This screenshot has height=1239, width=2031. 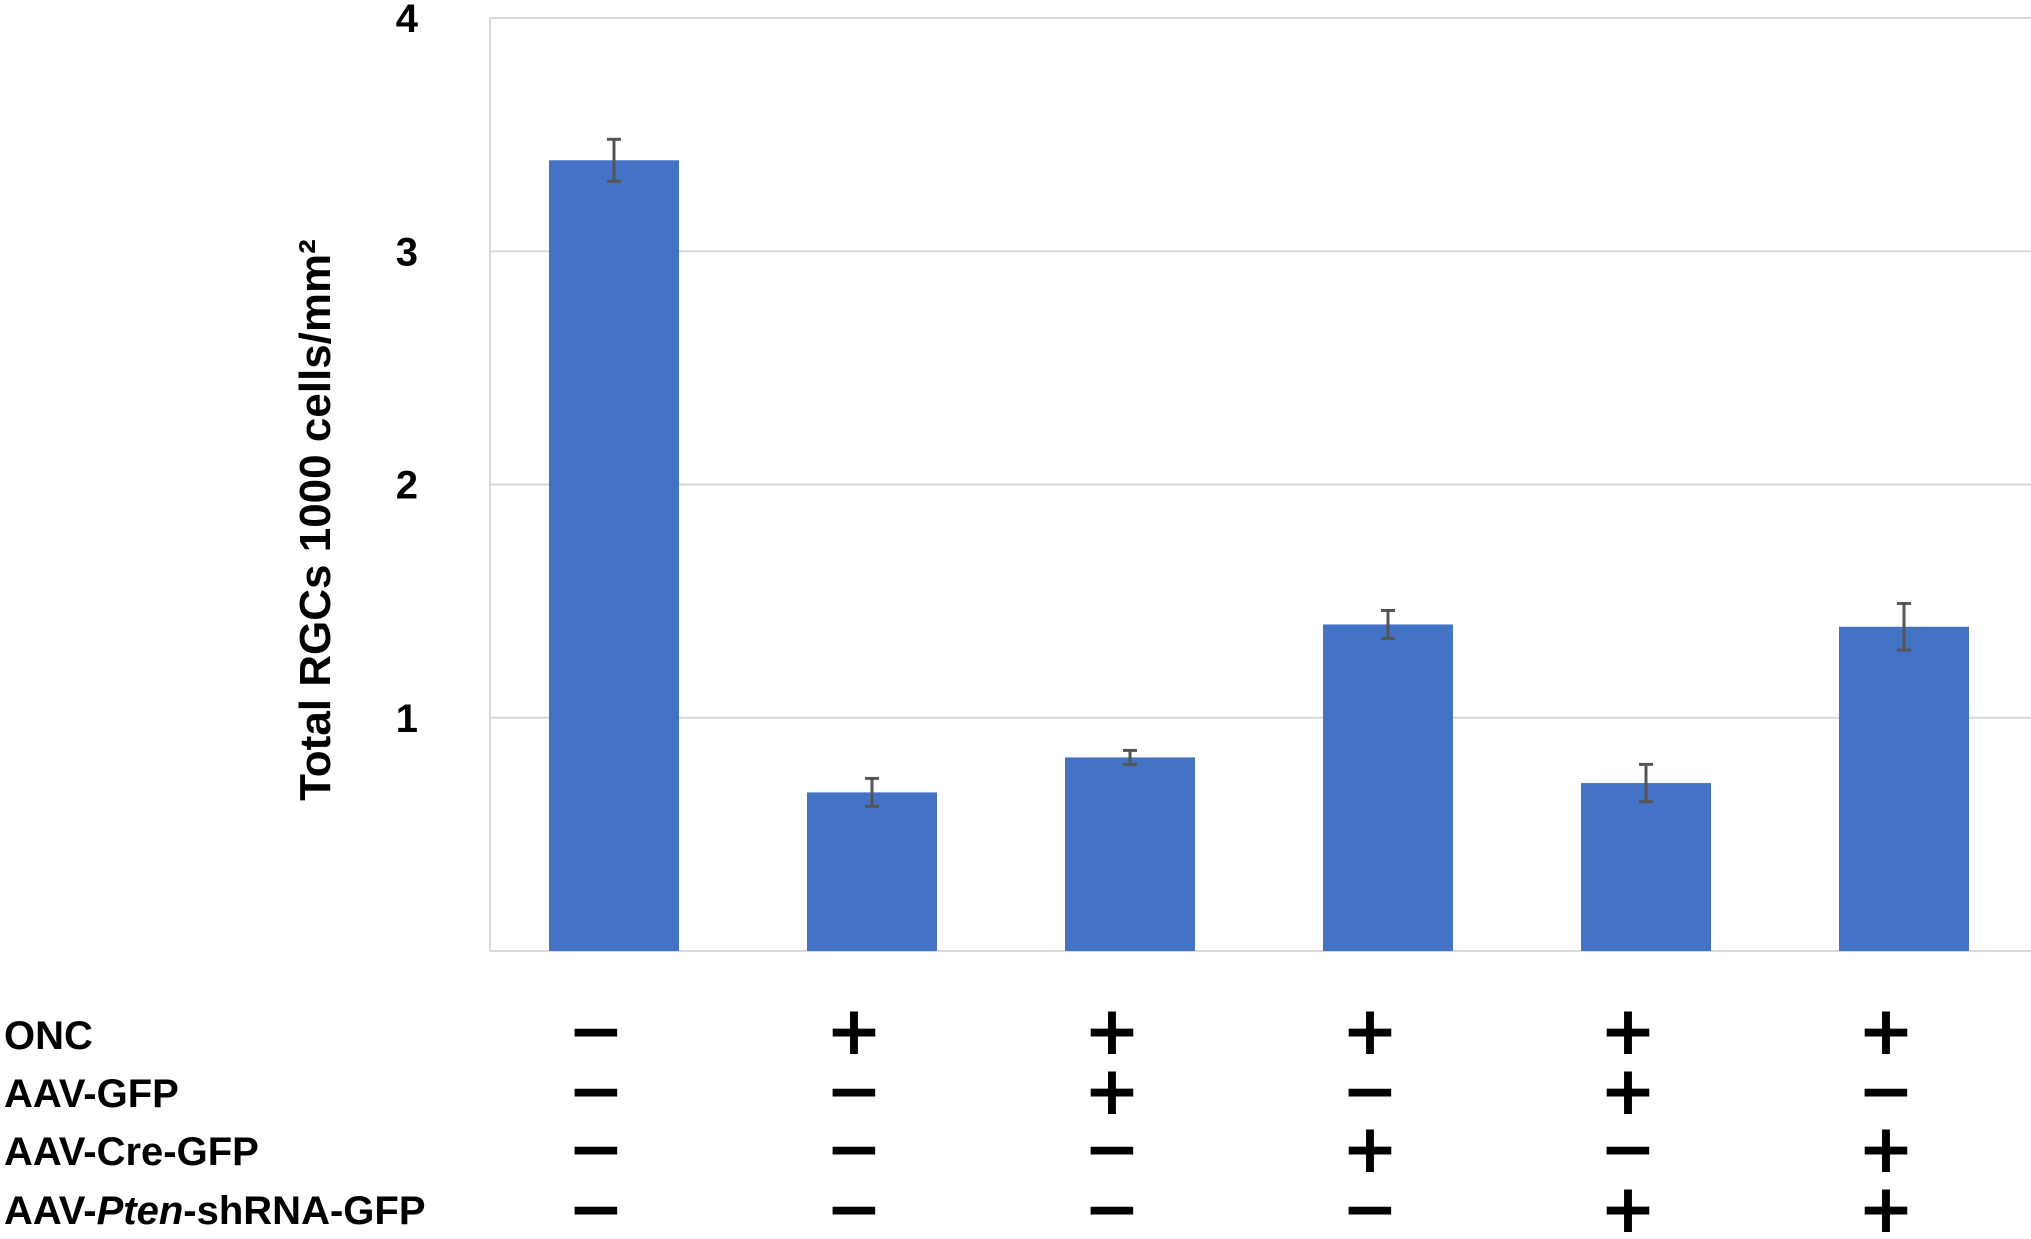 I want to click on condition-sign-r3-c4: +, so click(x=1370, y=1149).